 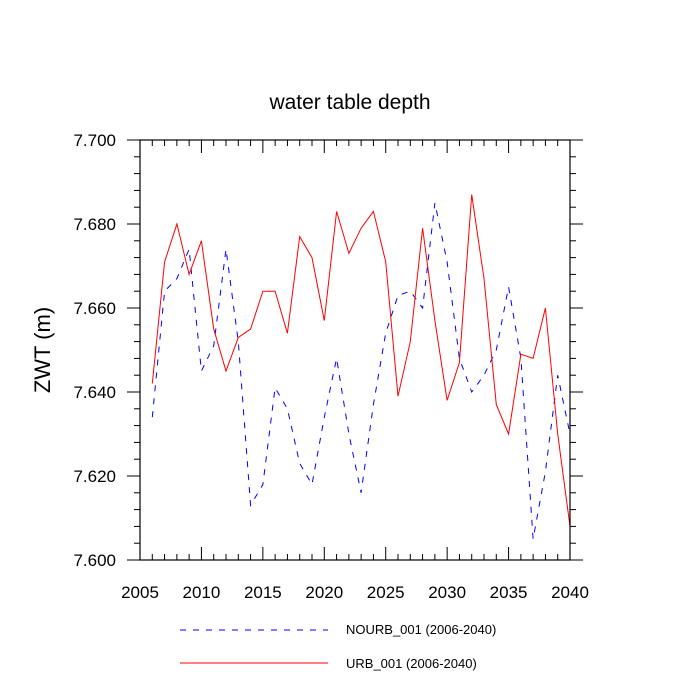 What do you see at coordinates (94, 308) in the screenshot?
I see `y-tick-label: 7.660` at bounding box center [94, 308].